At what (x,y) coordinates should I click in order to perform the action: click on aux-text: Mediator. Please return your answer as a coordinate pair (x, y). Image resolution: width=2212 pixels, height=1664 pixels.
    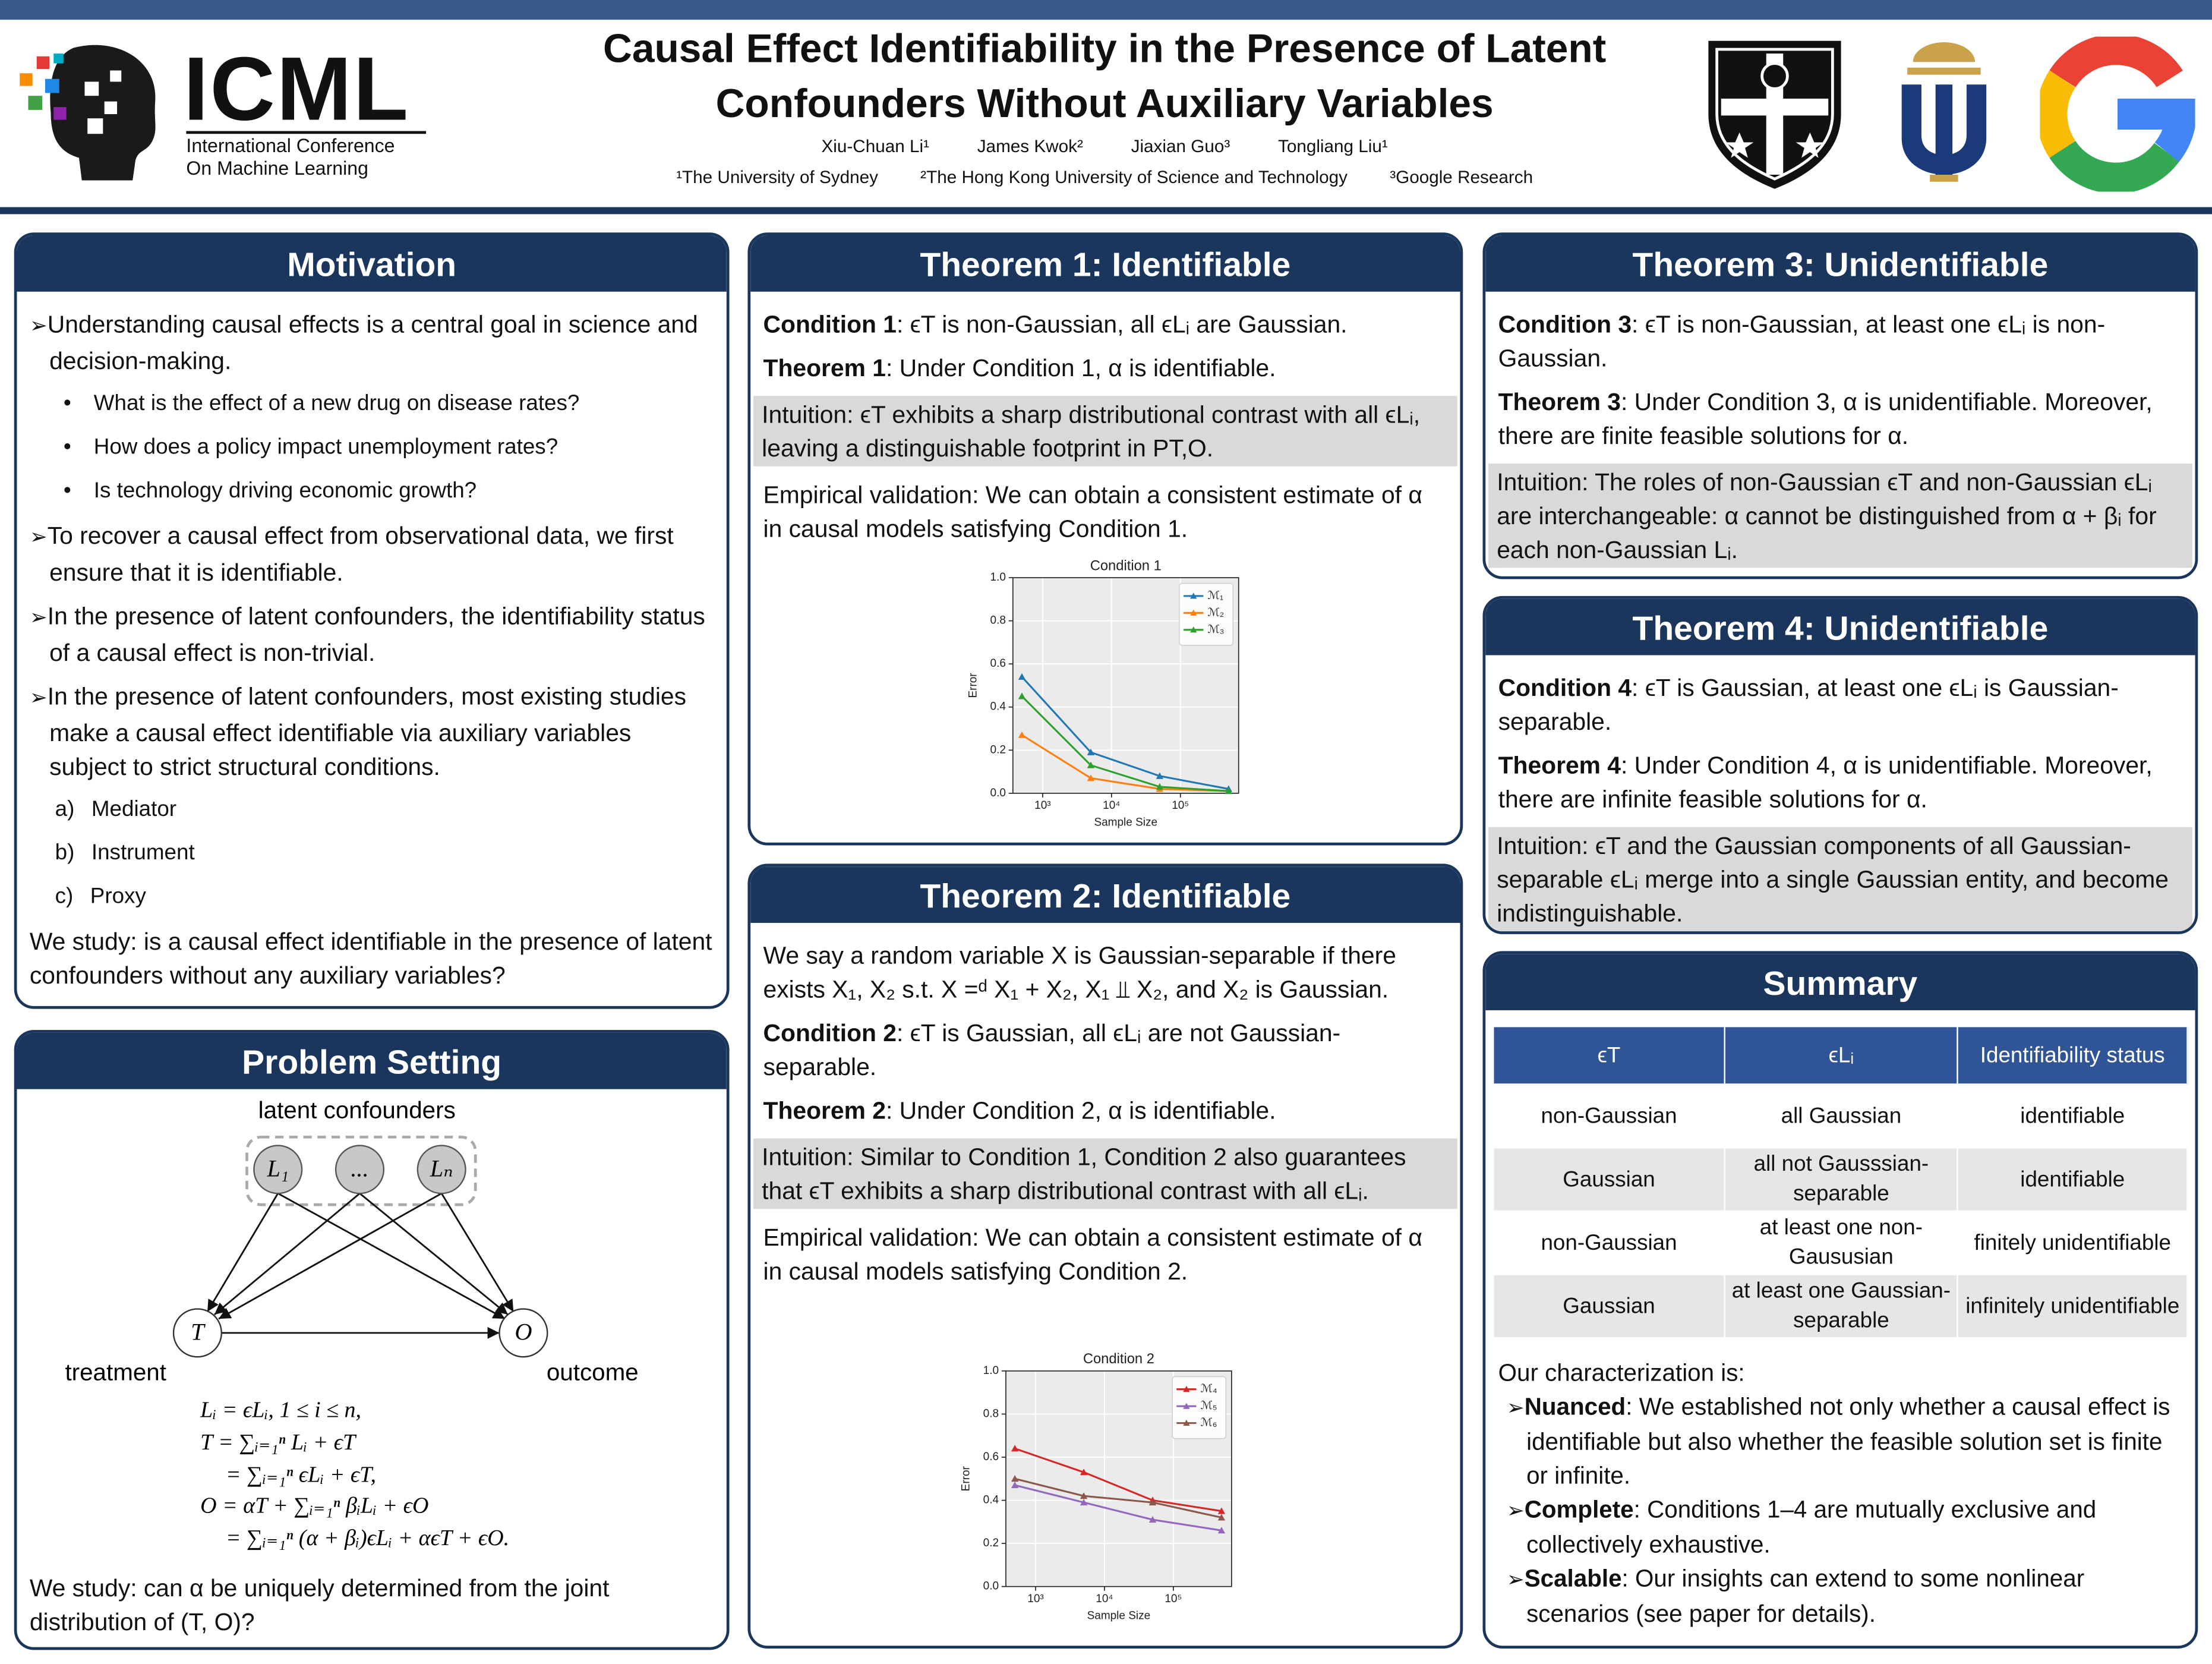
    Looking at the image, I should click on (134, 809).